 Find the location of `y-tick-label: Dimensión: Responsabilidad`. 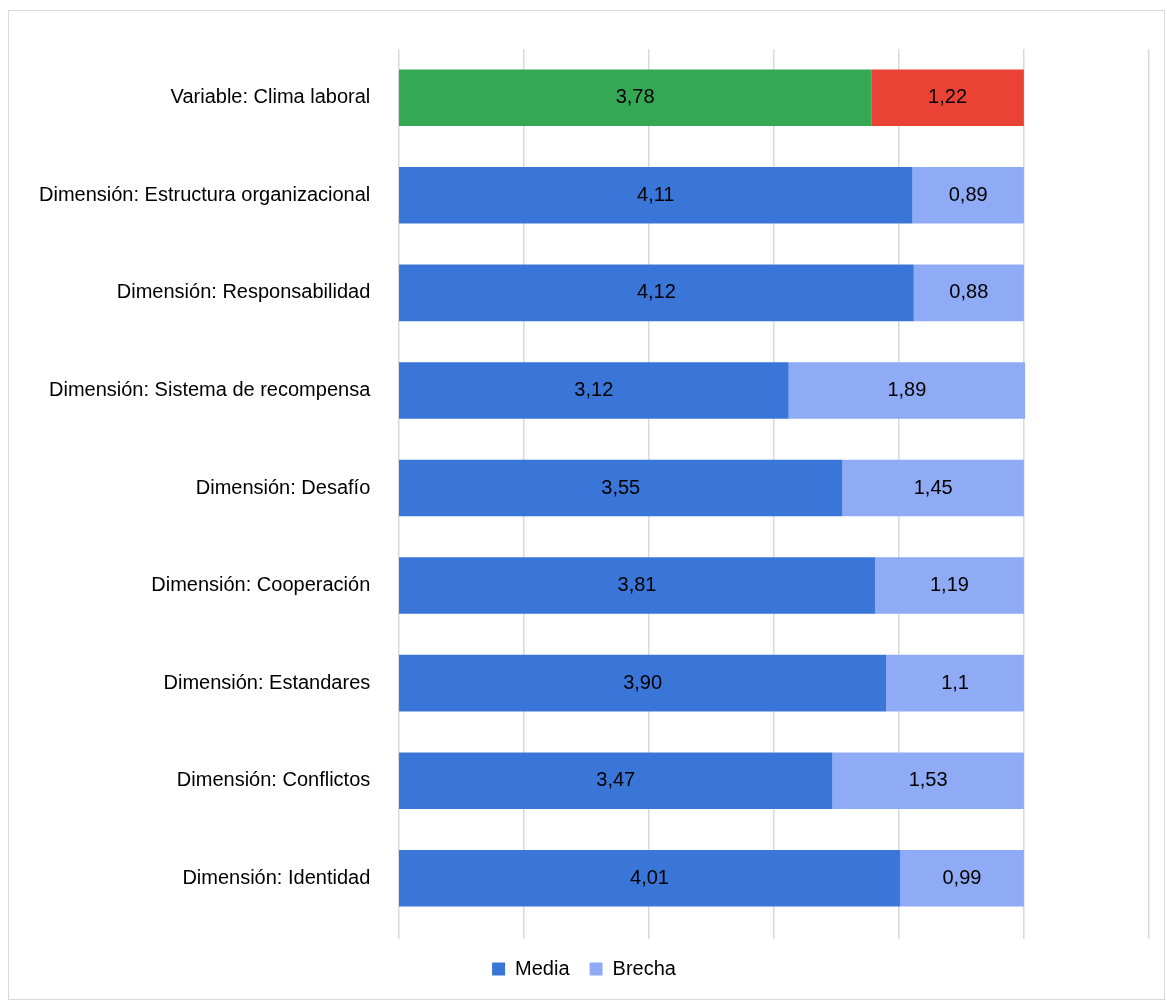

y-tick-label: Dimensión: Responsabilidad is located at coordinates (243, 291).